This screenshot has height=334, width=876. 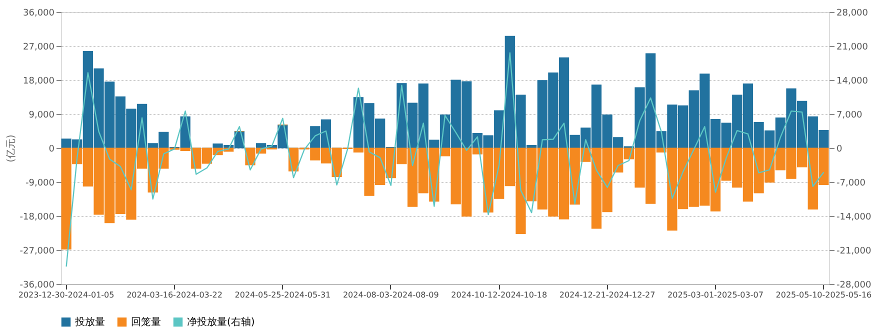 What do you see at coordinates (37, 251) in the screenshot?
I see `y-tick-label: -27,000` at bounding box center [37, 251].